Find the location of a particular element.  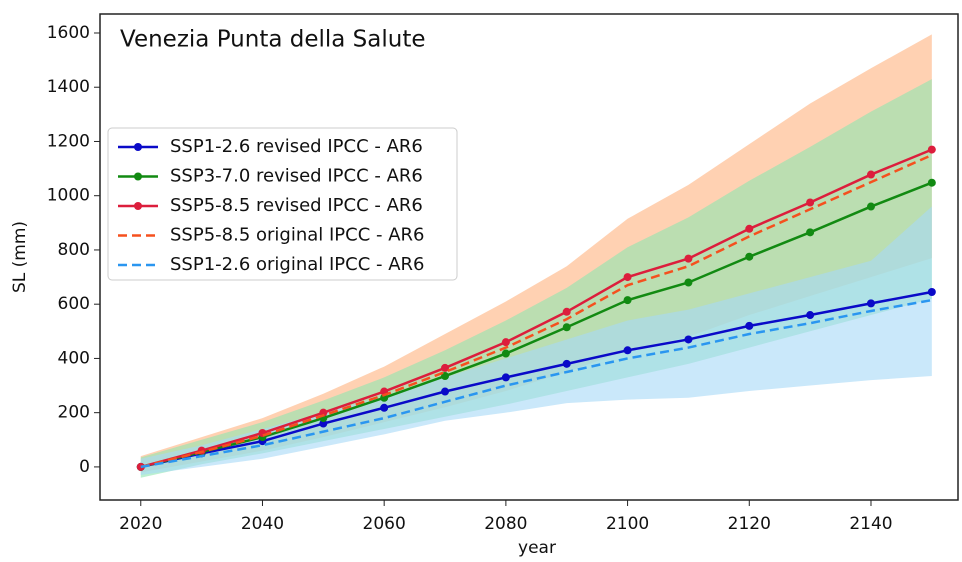

y-tick-label: 1000 is located at coordinates (68, 196).